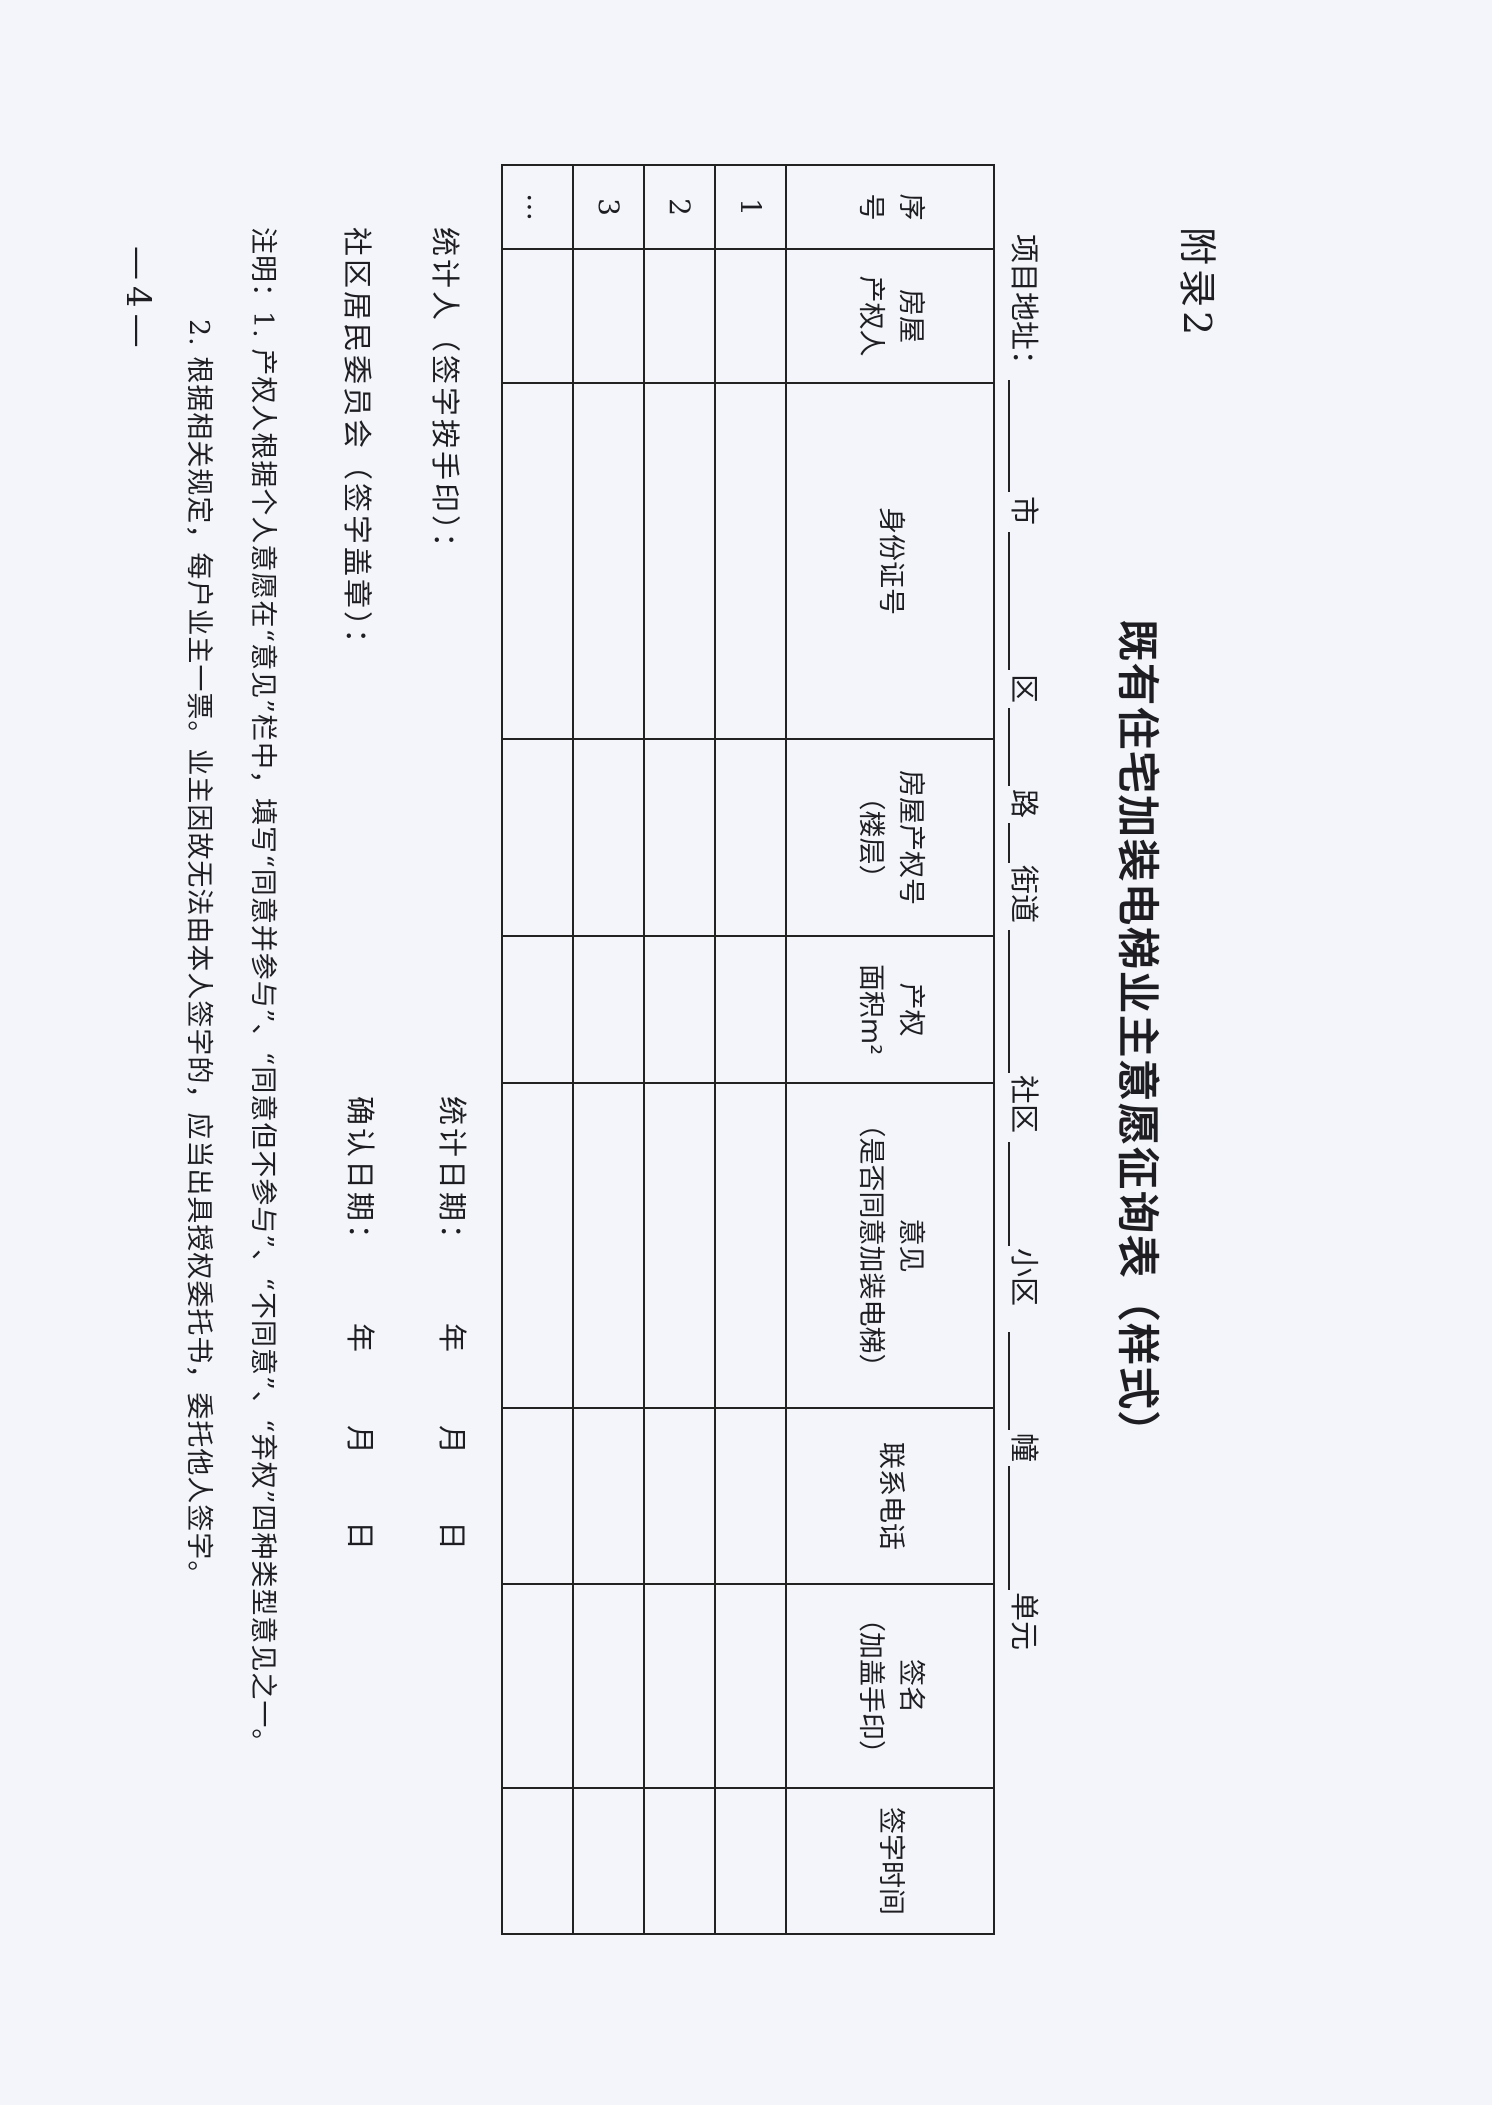 Image resolution: width=1492 pixels, height=2105 pixels. I want to click on header-index: 序 号, so click(890, 207).